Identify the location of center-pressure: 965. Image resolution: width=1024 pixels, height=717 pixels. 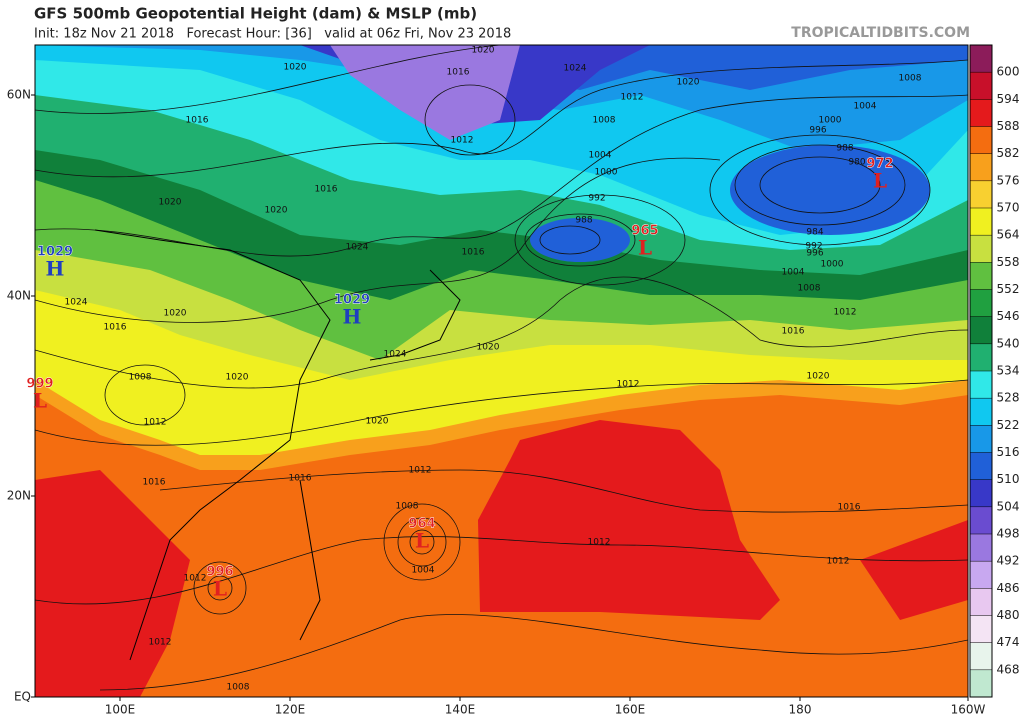
(644, 231).